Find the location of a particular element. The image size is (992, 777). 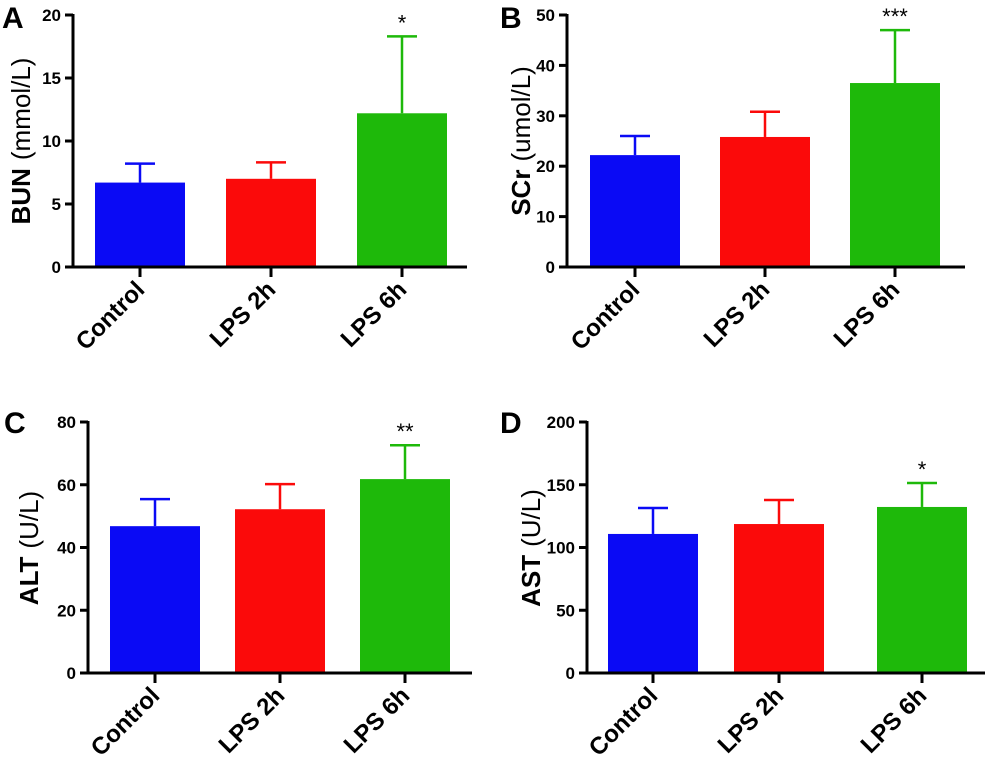

y-axis-label: SCr (umol/L) is located at coordinates (521, 141).